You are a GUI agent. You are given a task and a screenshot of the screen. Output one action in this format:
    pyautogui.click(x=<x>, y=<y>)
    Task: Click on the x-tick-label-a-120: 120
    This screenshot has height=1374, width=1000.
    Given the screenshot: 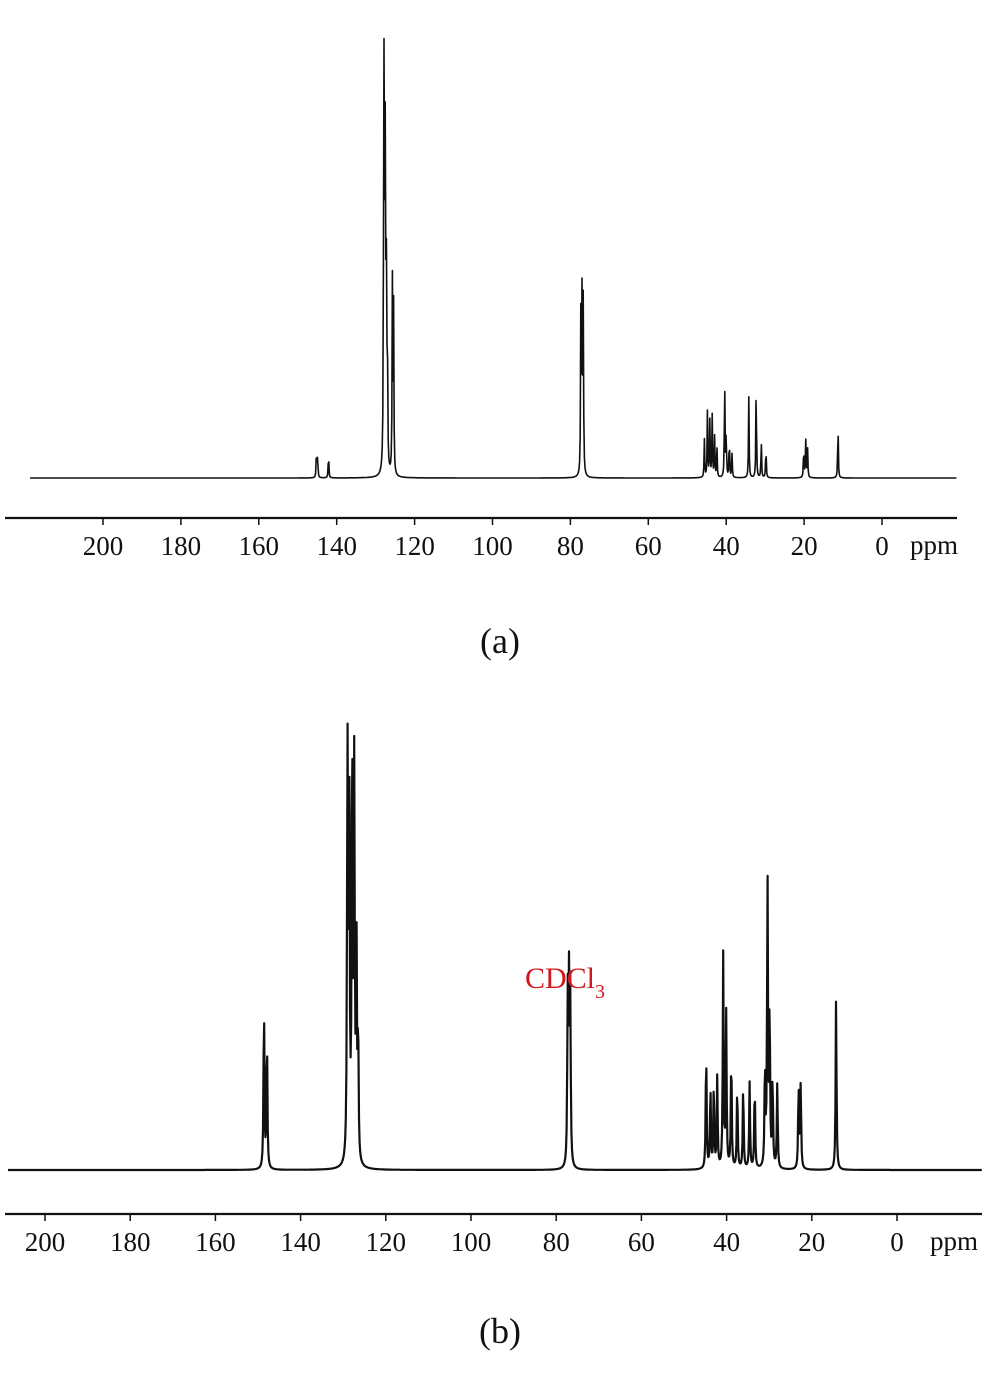 What is the action you would take?
    pyautogui.click(x=414, y=546)
    